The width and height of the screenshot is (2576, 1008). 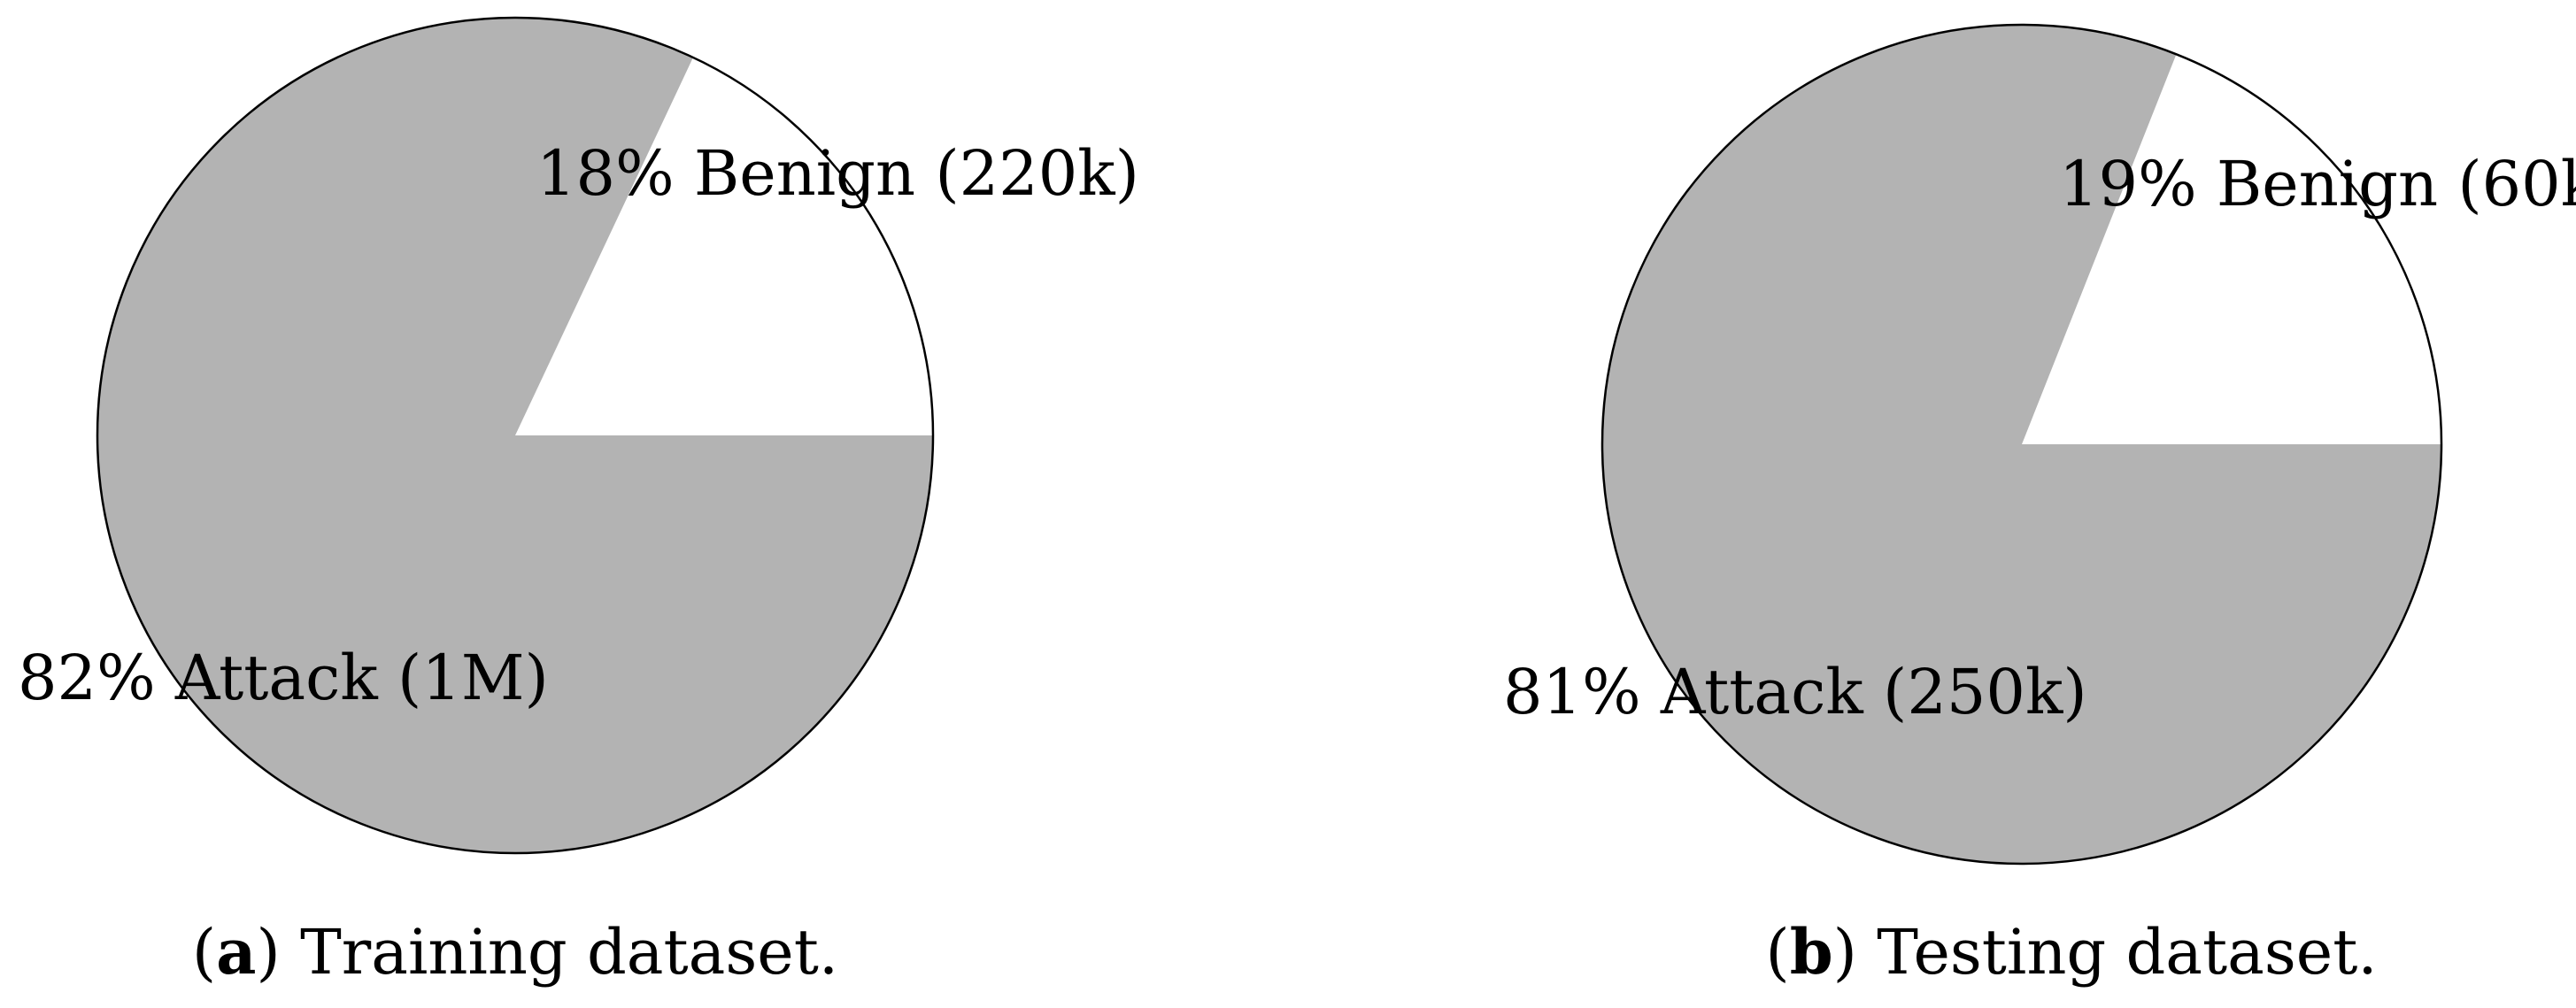 What do you see at coordinates (2231, 249) in the screenshot?
I see `pie-slice-benign-testing` at bounding box center [2231, 249].